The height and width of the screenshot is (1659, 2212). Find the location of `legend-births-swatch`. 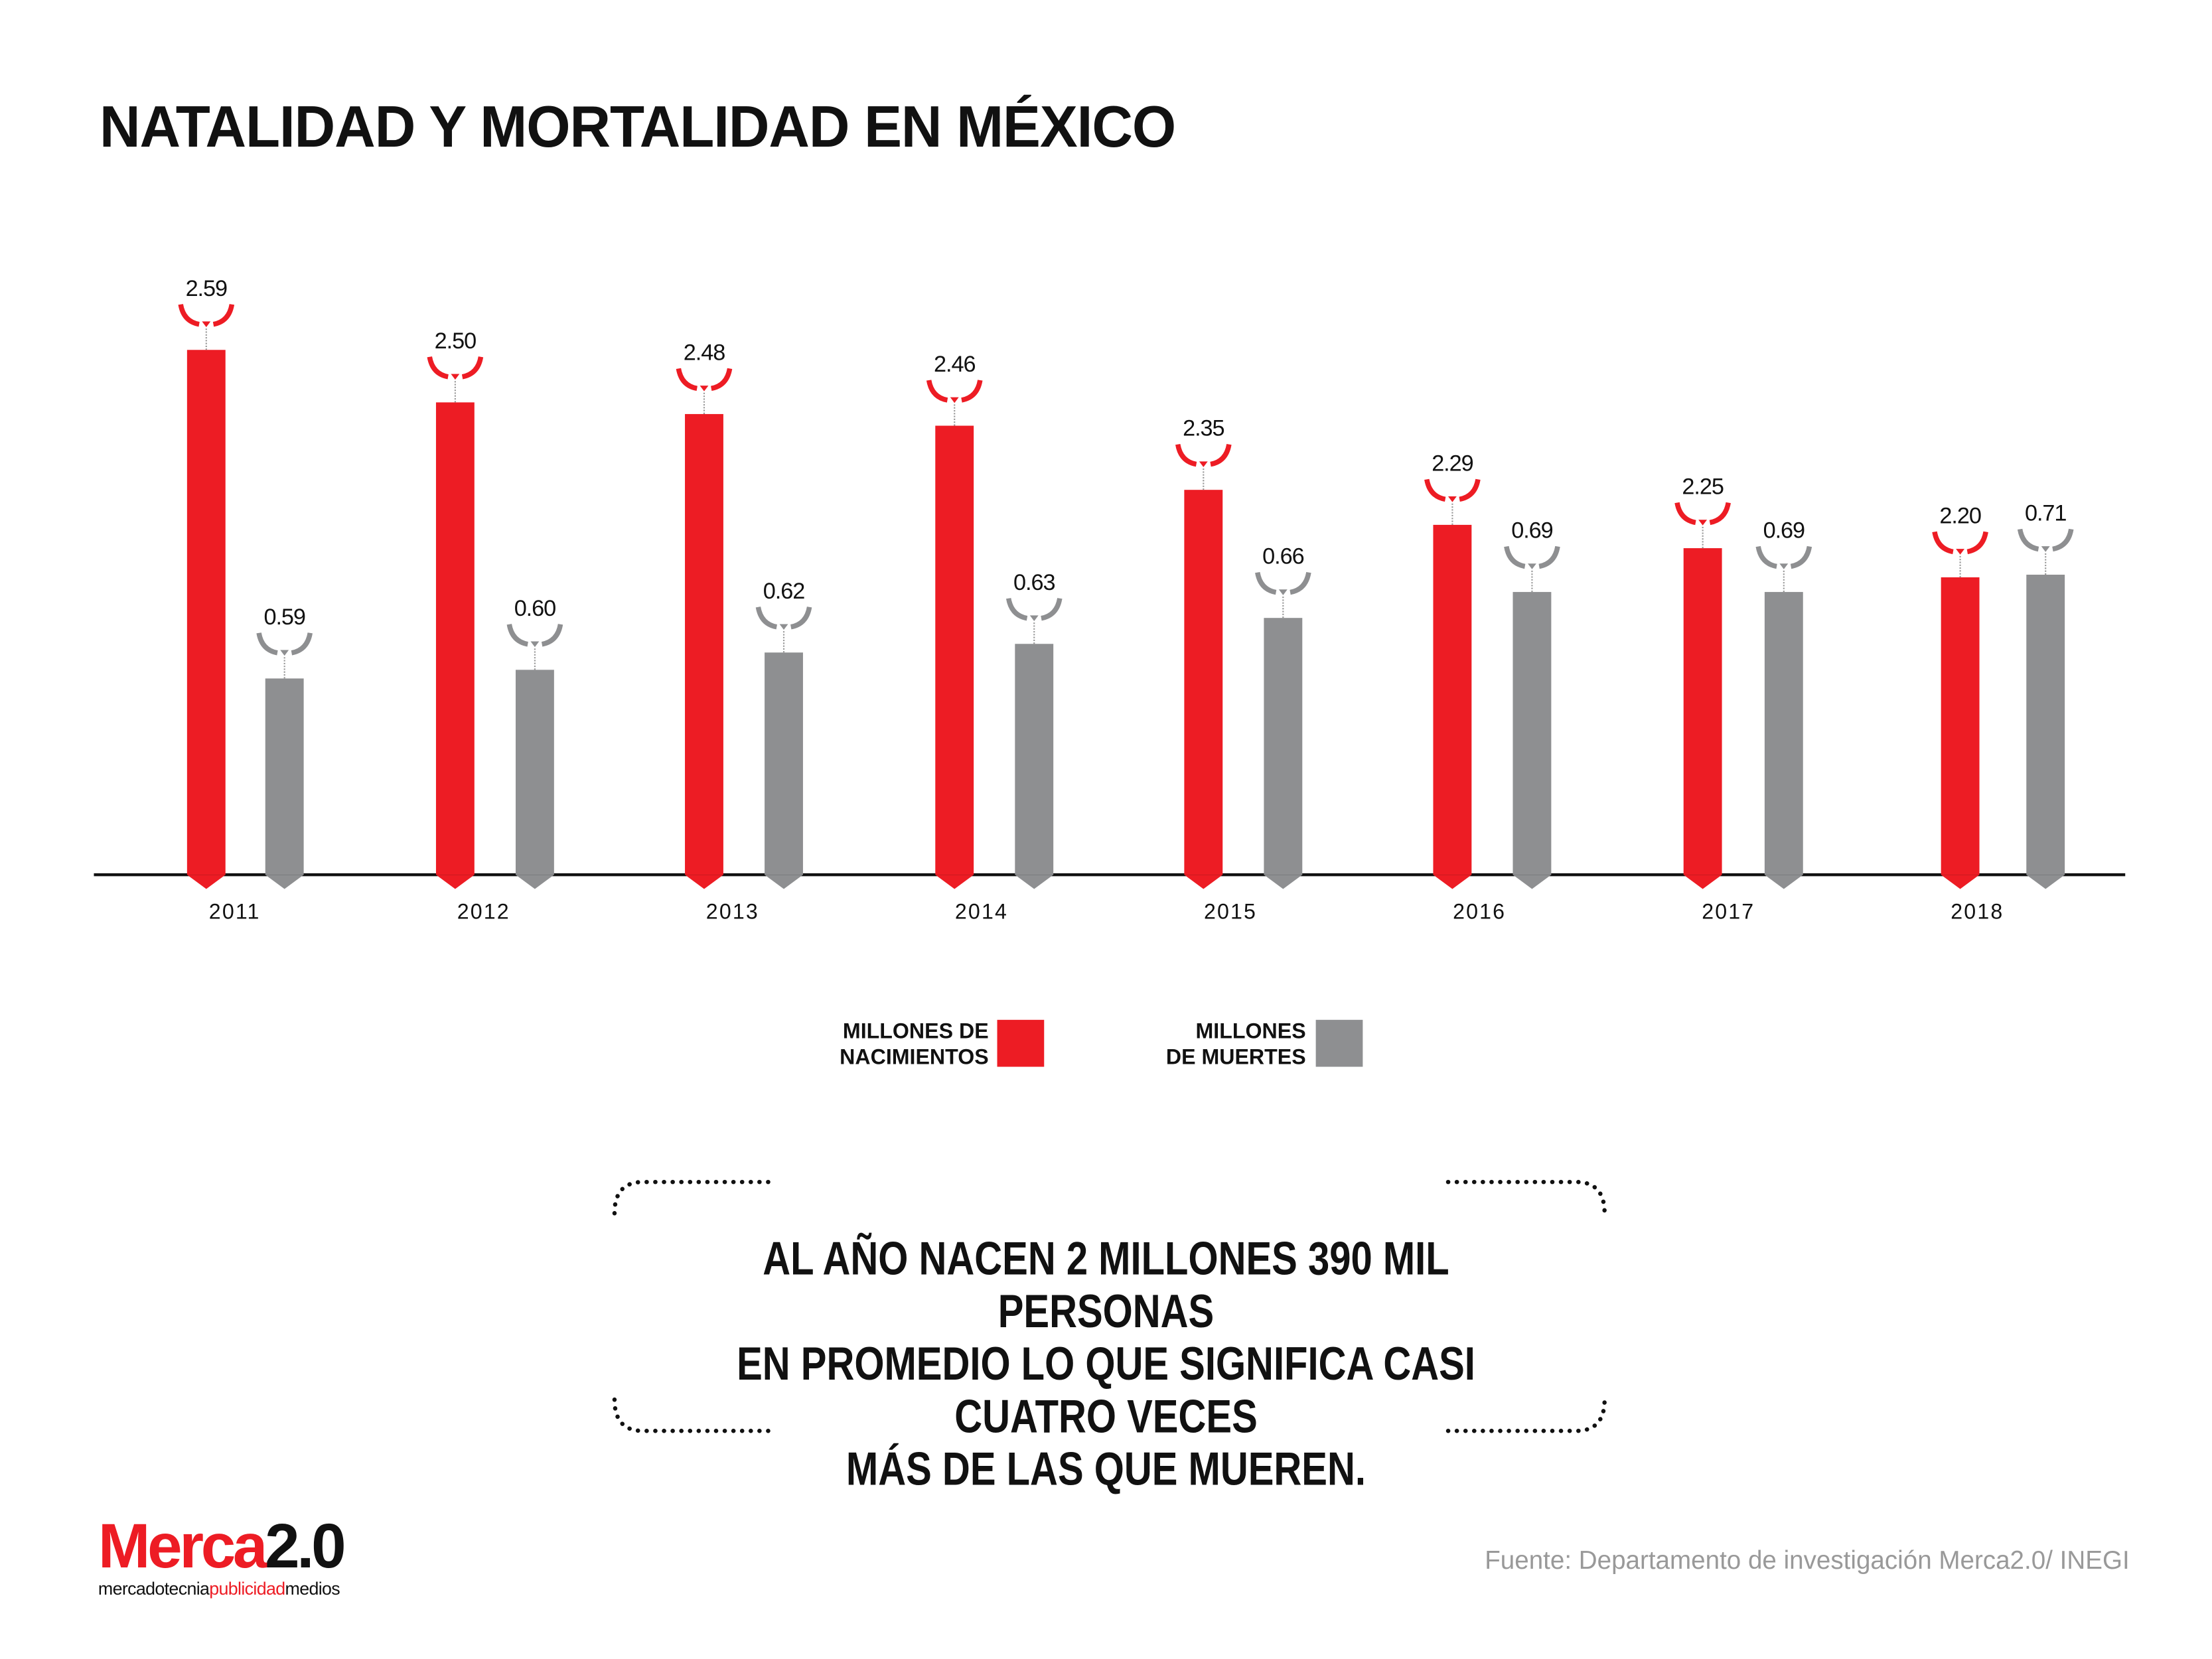

legend-births-swatch is located at coordinates (1021, 1043).